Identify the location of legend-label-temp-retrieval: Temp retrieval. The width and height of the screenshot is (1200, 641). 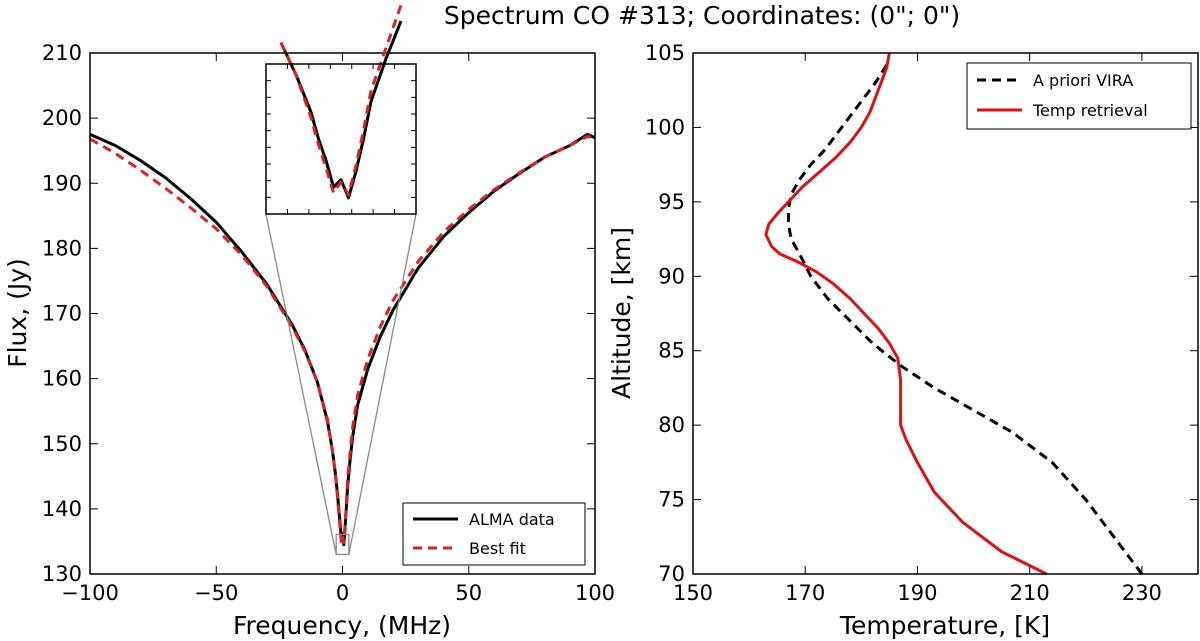
(1090, 110).